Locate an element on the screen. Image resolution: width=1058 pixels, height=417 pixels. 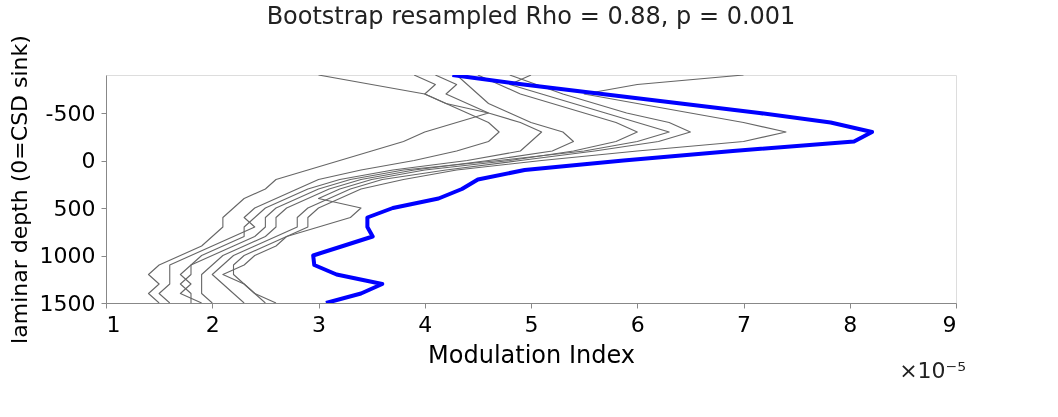
x-tick-label: 8 is located at coordinates (850, 324).